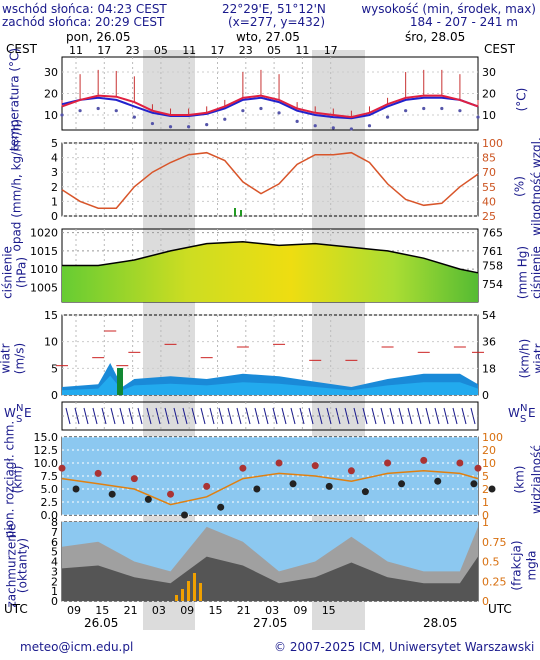  Describe the element at coordinates (54, 143) in the screenshot. I see `precip-tick-0: 5` at that location.